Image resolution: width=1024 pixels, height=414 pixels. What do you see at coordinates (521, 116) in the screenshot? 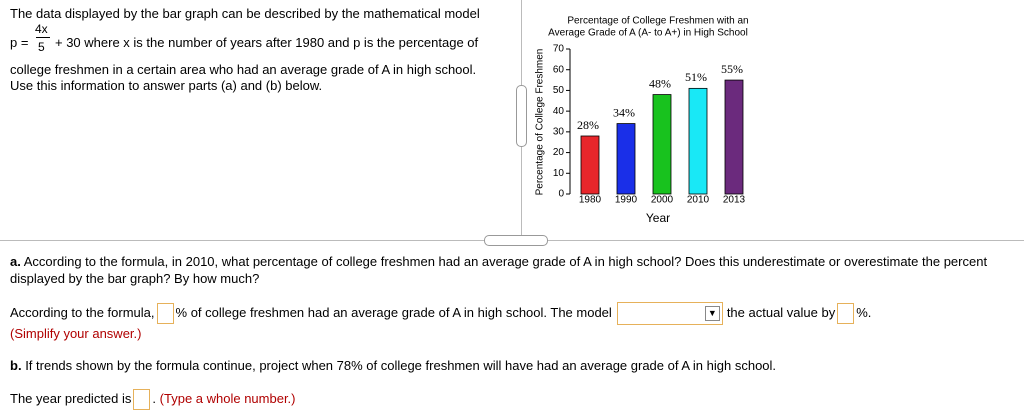
I see `v-handle` at bounding box center [521, 116].